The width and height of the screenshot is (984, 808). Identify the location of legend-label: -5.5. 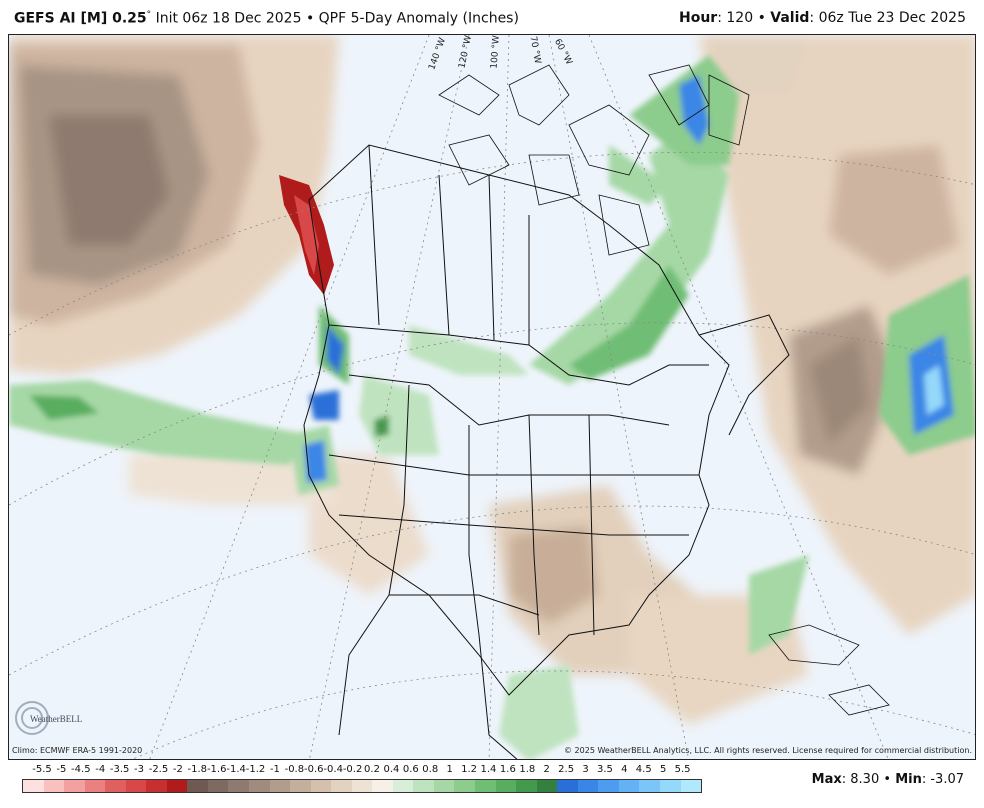
(42, 769).